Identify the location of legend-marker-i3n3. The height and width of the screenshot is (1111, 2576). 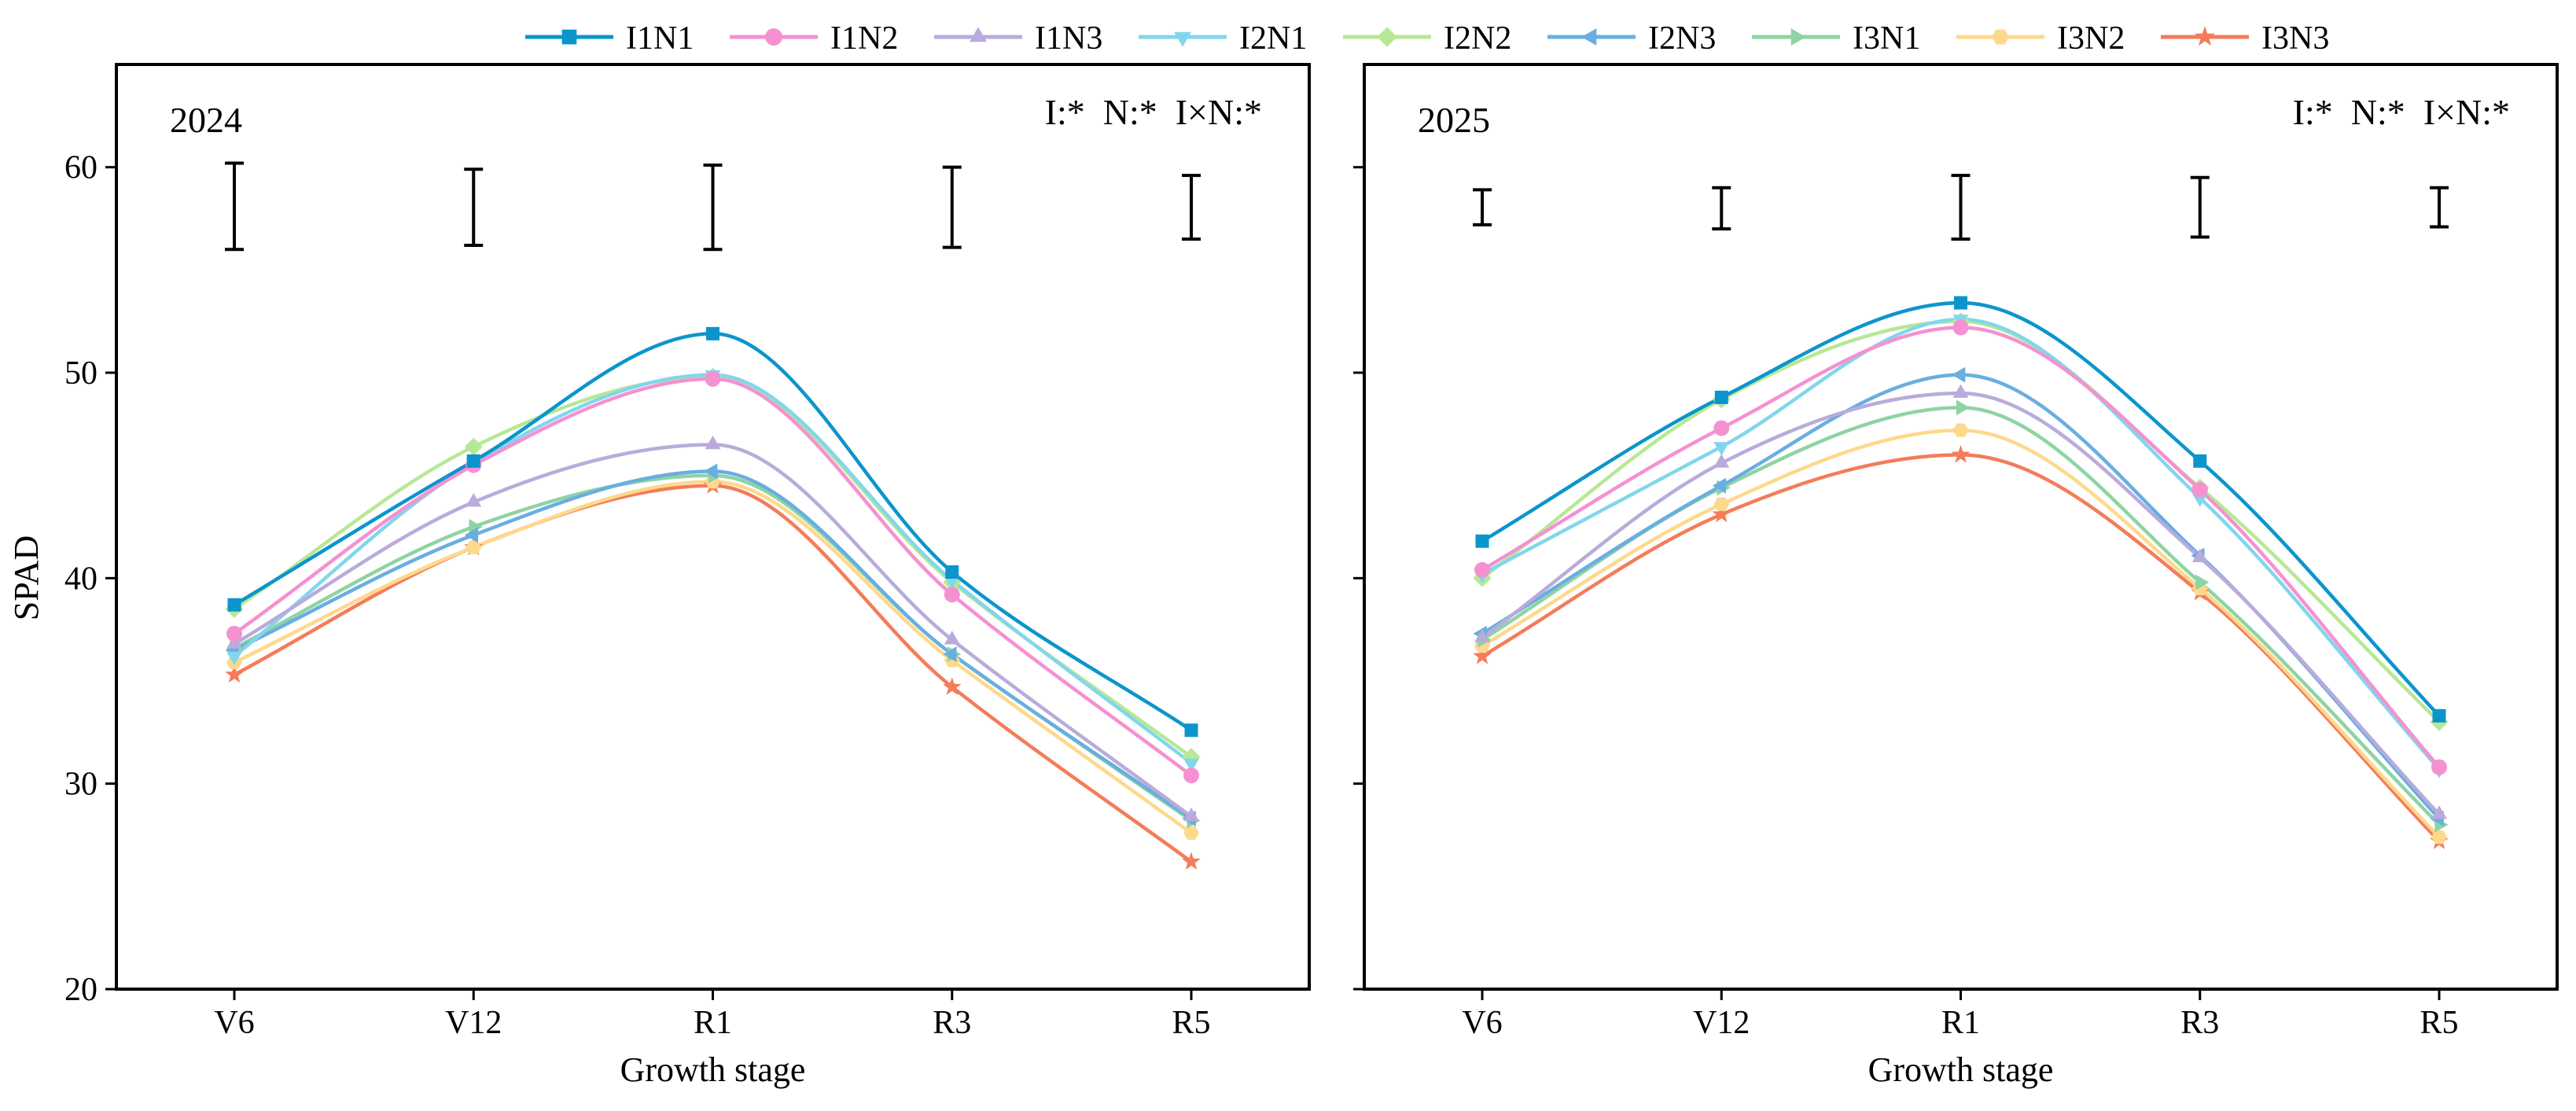
(2205, 36).